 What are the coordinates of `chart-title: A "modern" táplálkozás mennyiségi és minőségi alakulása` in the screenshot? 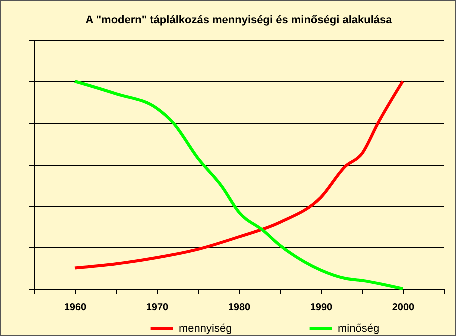 It's located at (240, 20).